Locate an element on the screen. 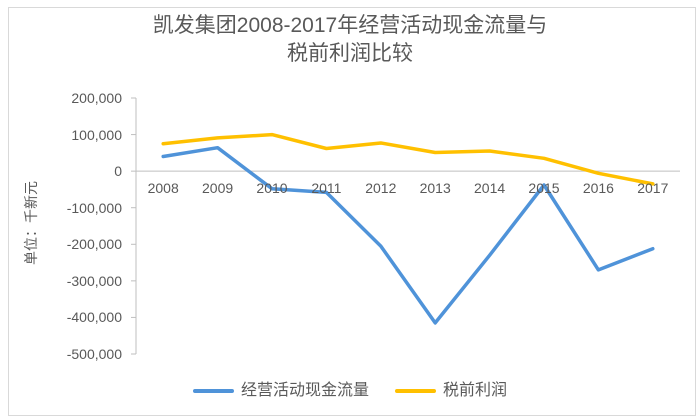 The height and width of the screenshot is (420, 700). chart-legend: 经营活动现金流量 税前利润 is located at coordinates (350, 391).